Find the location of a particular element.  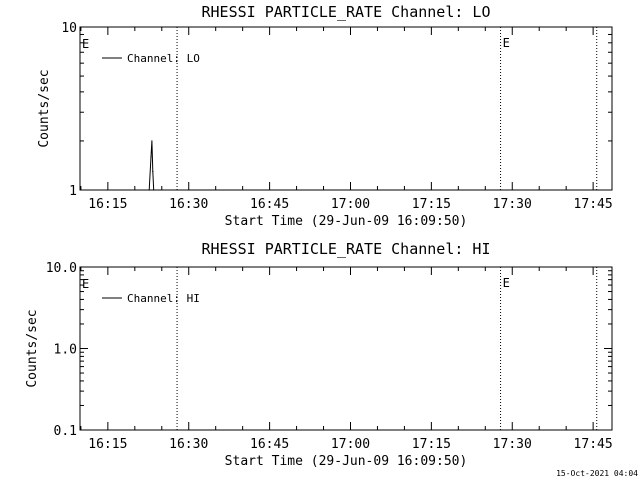

panel2-x-tick-label: 17:30 is located at coordinates (512, 444).